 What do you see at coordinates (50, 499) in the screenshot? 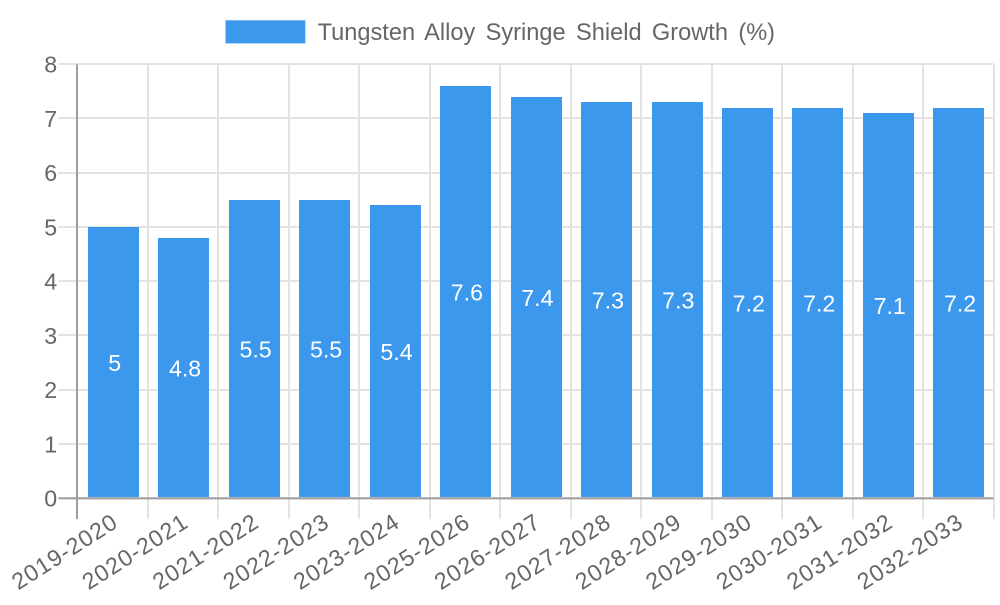
I see `svg-text: 0` at bounding box center [50, 499].